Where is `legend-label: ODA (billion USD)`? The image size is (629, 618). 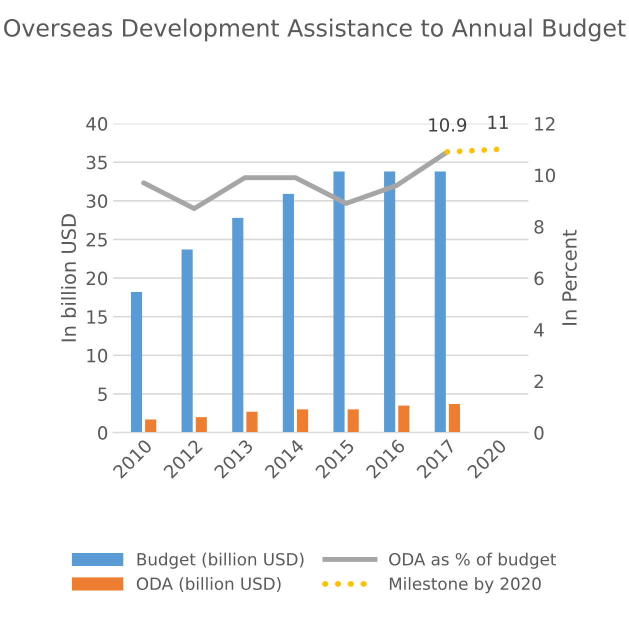 legend-label: ODA (billion USD) is located at coordinates (208, 584).